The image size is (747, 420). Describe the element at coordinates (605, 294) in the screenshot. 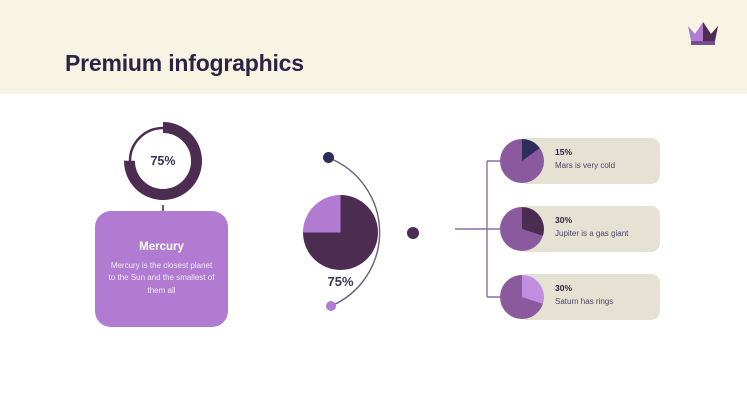

I see `stat-row-text: 30% Saturn has rings` at that location.